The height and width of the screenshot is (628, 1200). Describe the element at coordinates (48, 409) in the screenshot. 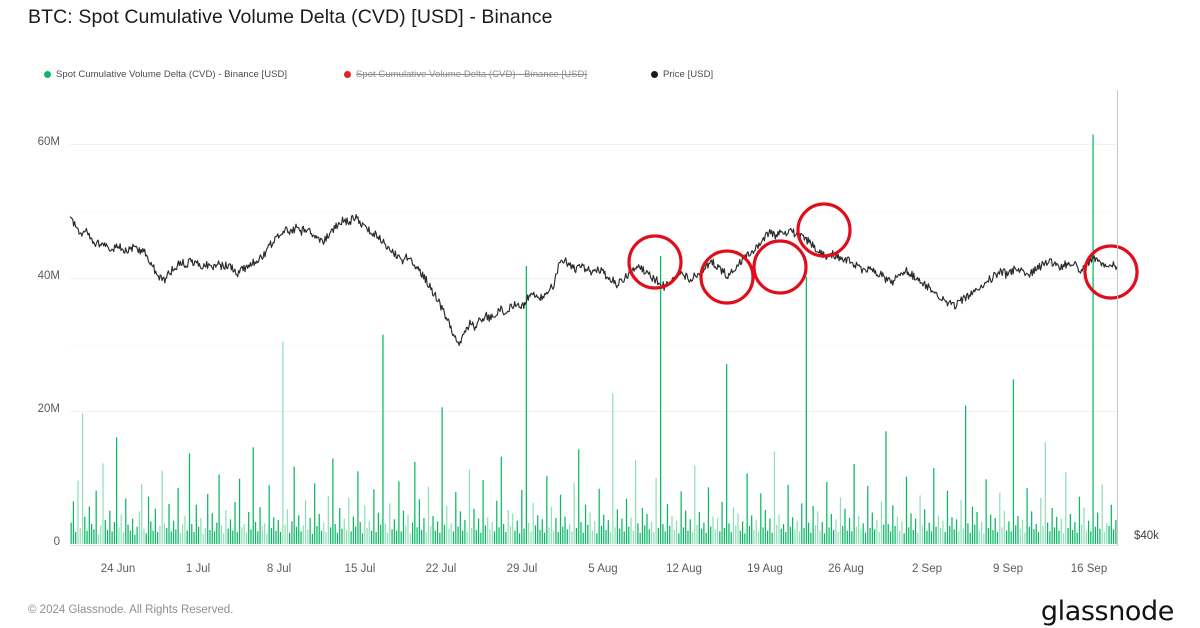

I see `y-axis-tick-label: 20M` at that location.